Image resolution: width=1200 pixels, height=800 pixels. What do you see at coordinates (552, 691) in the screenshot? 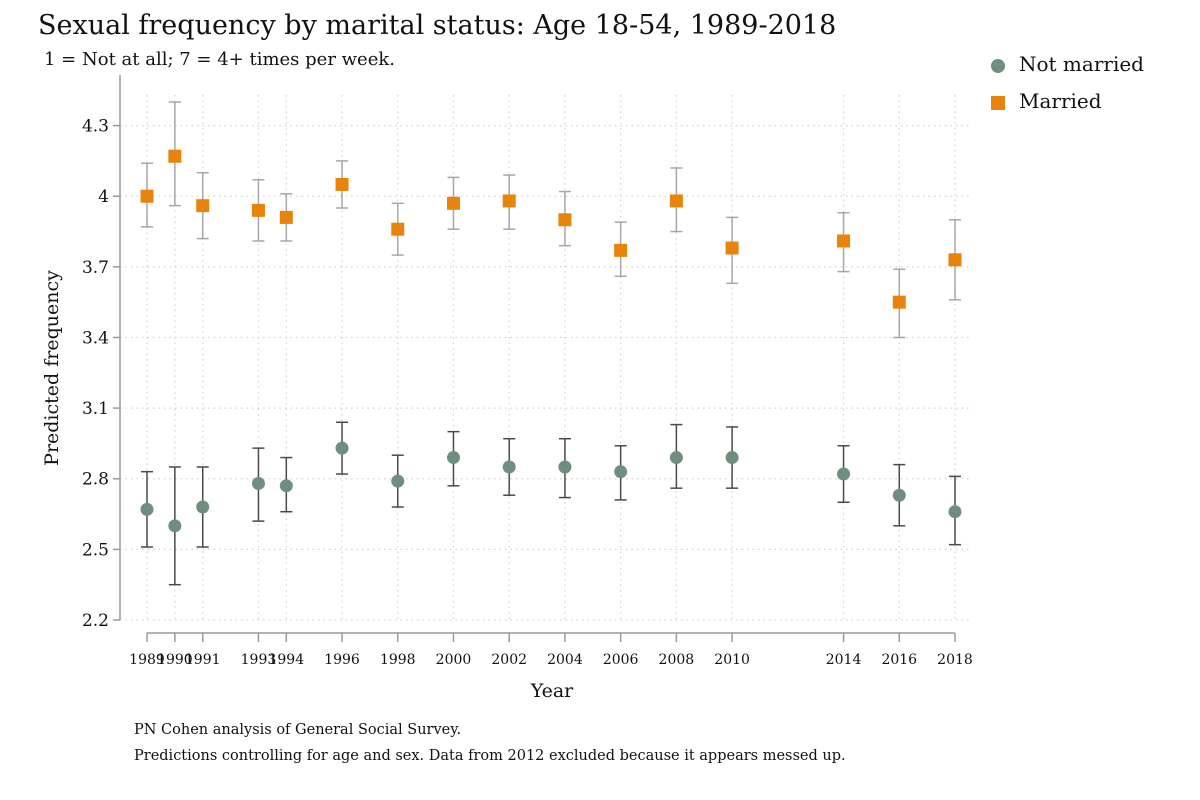
I see `x-axis-label: Year` at bounding box center [552, 691].